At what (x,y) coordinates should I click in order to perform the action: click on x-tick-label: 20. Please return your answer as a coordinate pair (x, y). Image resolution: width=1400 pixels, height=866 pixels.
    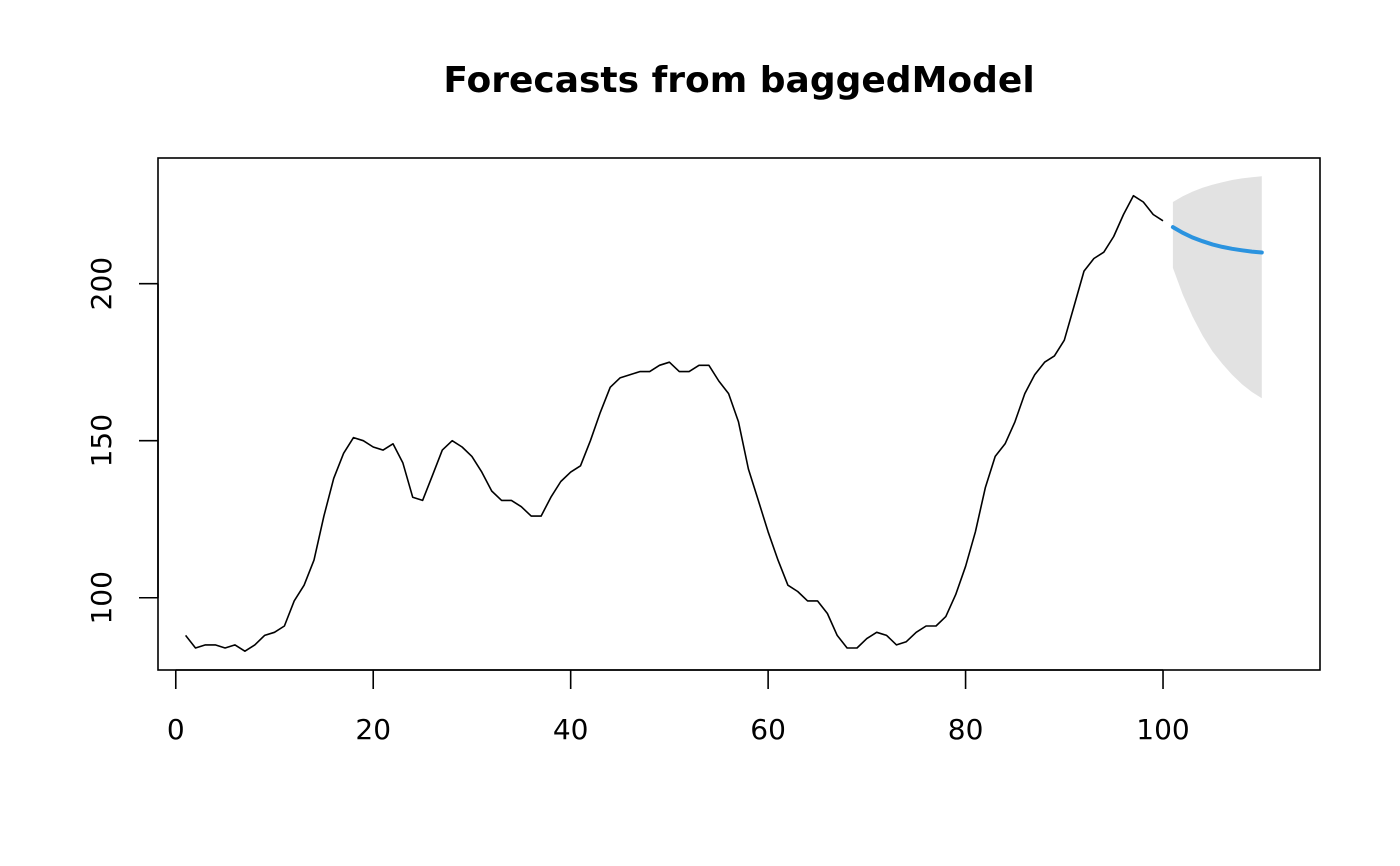
    Looking at the image, I should click on (373, 729).